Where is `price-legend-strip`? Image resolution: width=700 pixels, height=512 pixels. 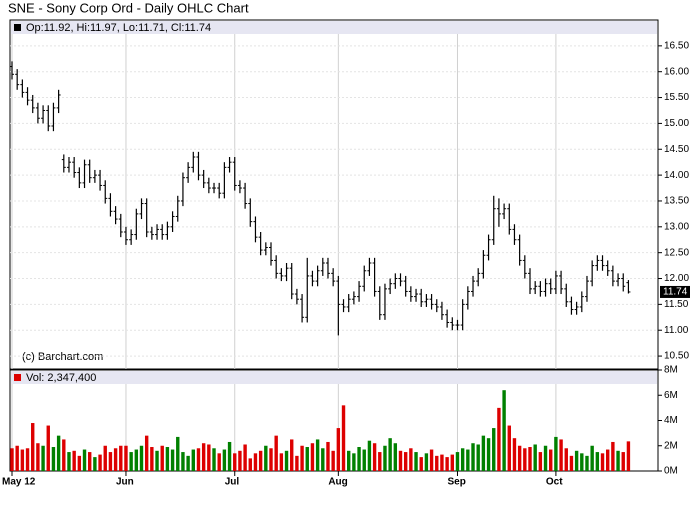 price-legend-strip is located at coordinates (334, 27).